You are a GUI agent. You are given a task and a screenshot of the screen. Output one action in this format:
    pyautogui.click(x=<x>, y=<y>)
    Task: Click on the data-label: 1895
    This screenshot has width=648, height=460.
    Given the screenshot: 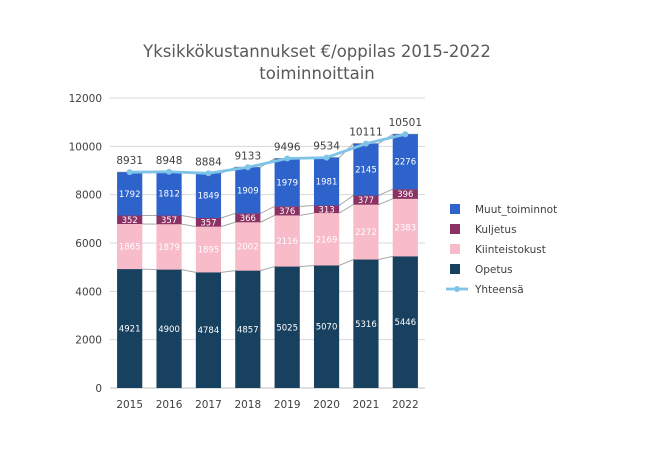 What is the action you would take?
    pyautogui.click(x=209, y=250)
    